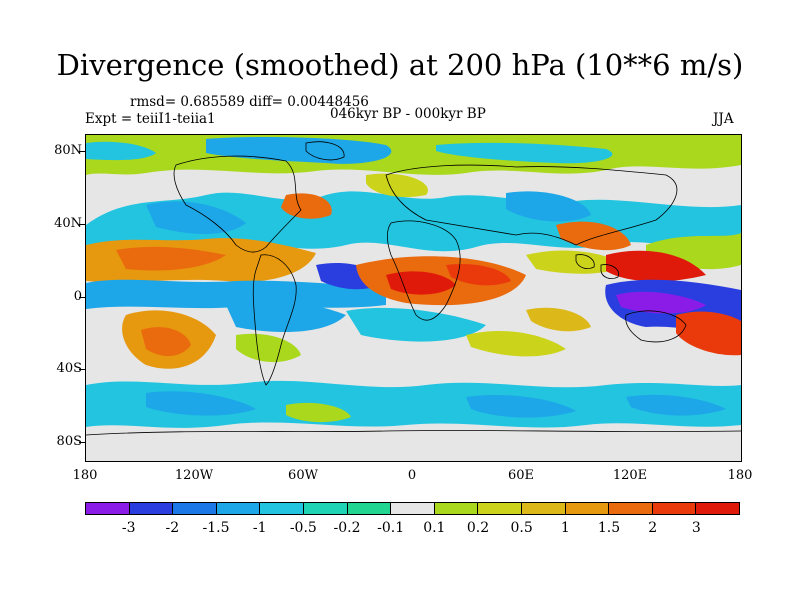  Describe the element at coordinates (172, 528) in the screenshot. I see `colorbar-label: -2` at that location.